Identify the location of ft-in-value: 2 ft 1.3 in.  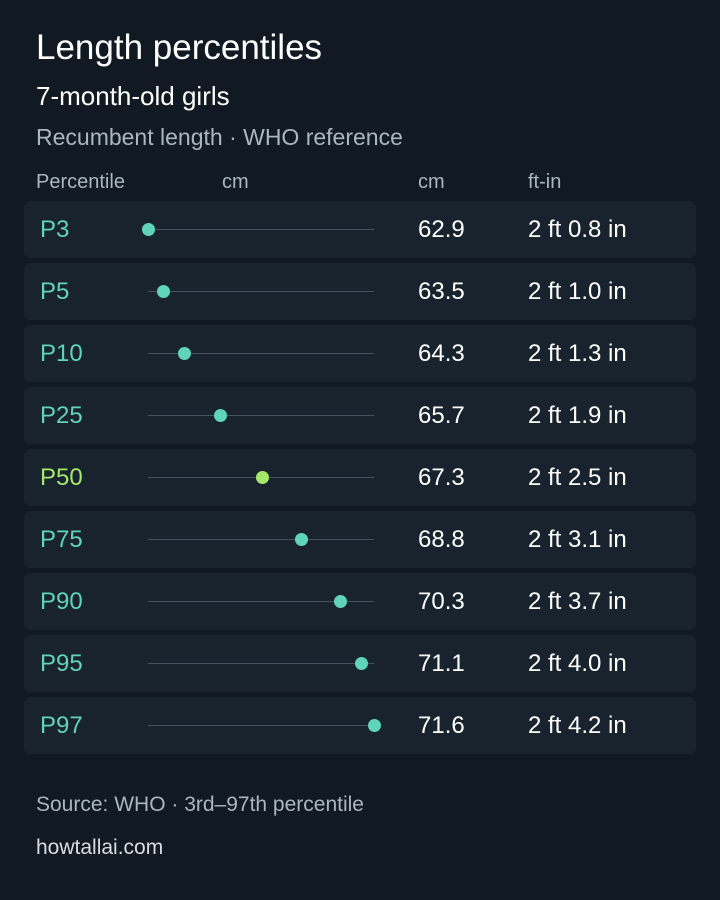
(577, 353).